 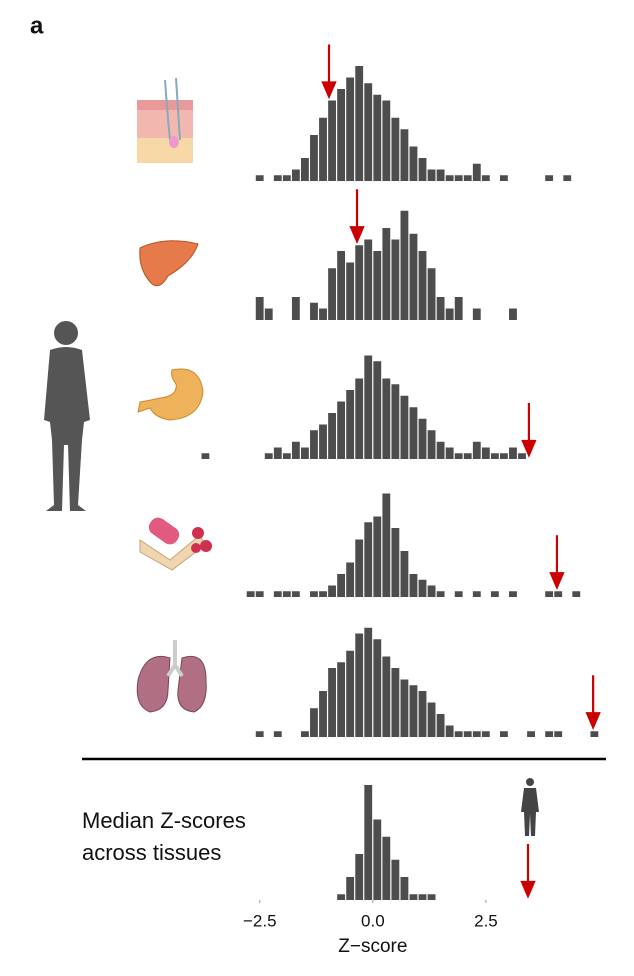 I want to click on chart-label: Median Z-scores, so click(x=164, y=820).